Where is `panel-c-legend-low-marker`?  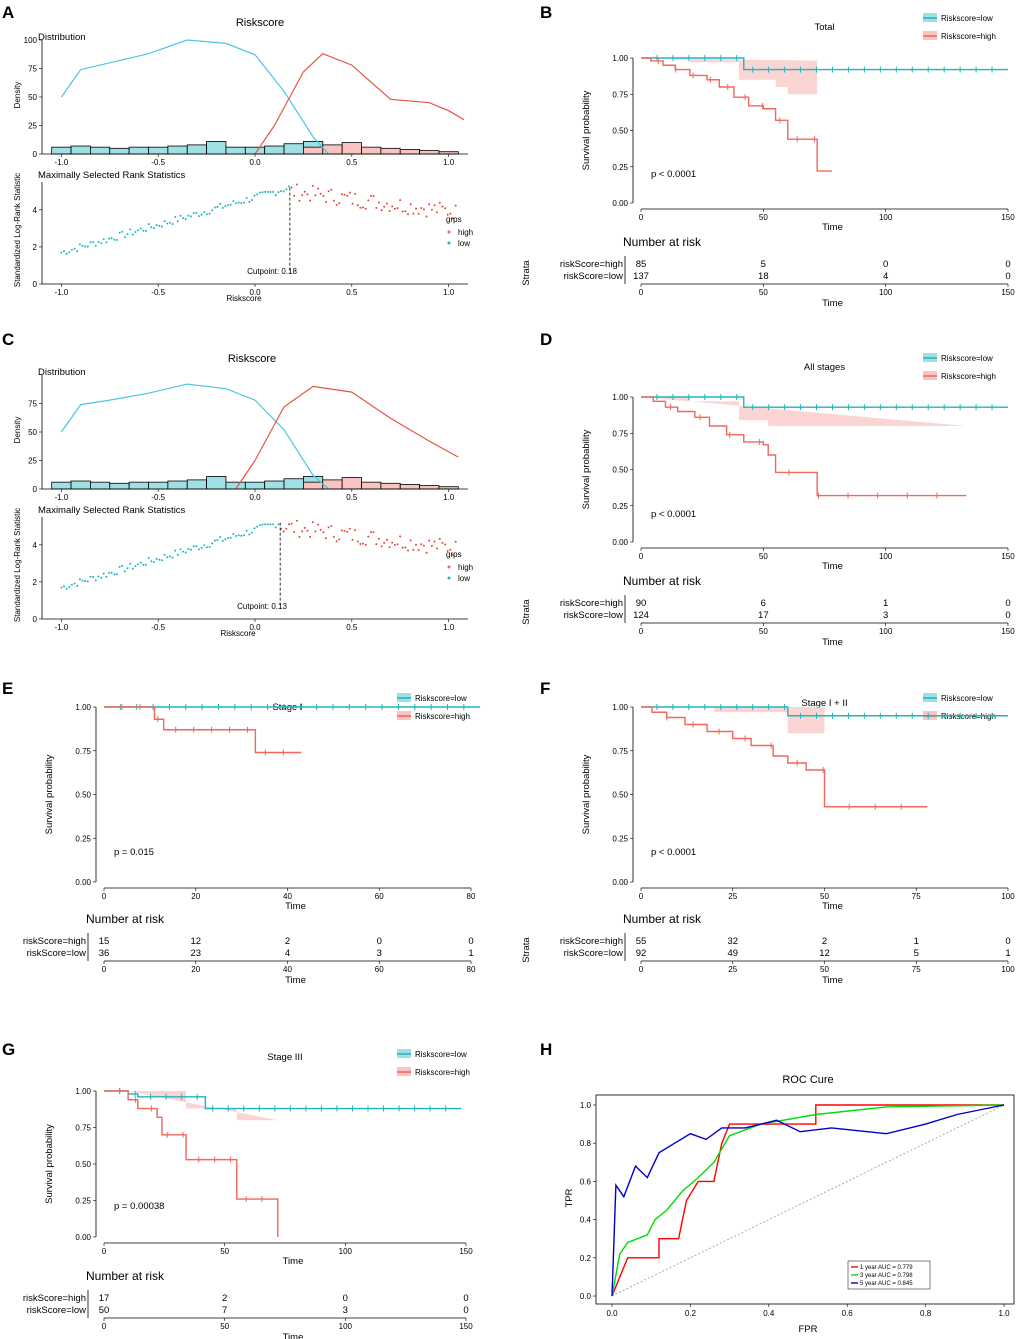 panel-c-legend-low-marker is located at coordinates (449, 578).